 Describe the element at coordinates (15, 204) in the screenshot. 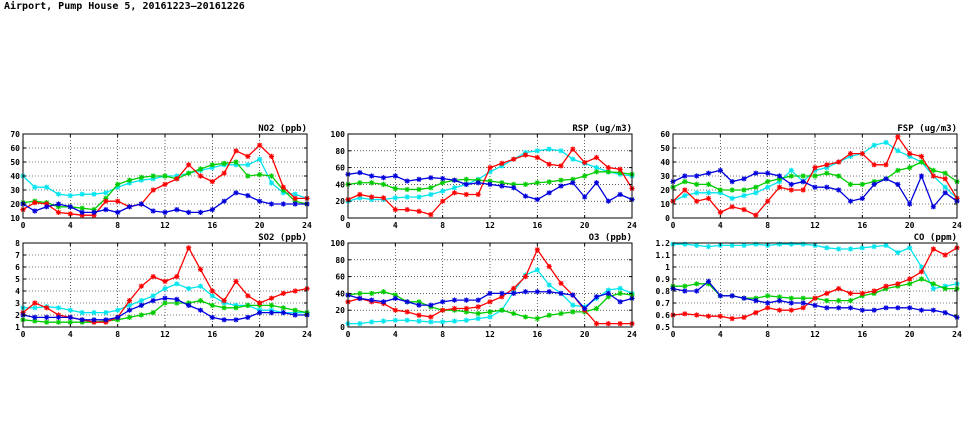

I see `y-tick-label: 20` at that location.